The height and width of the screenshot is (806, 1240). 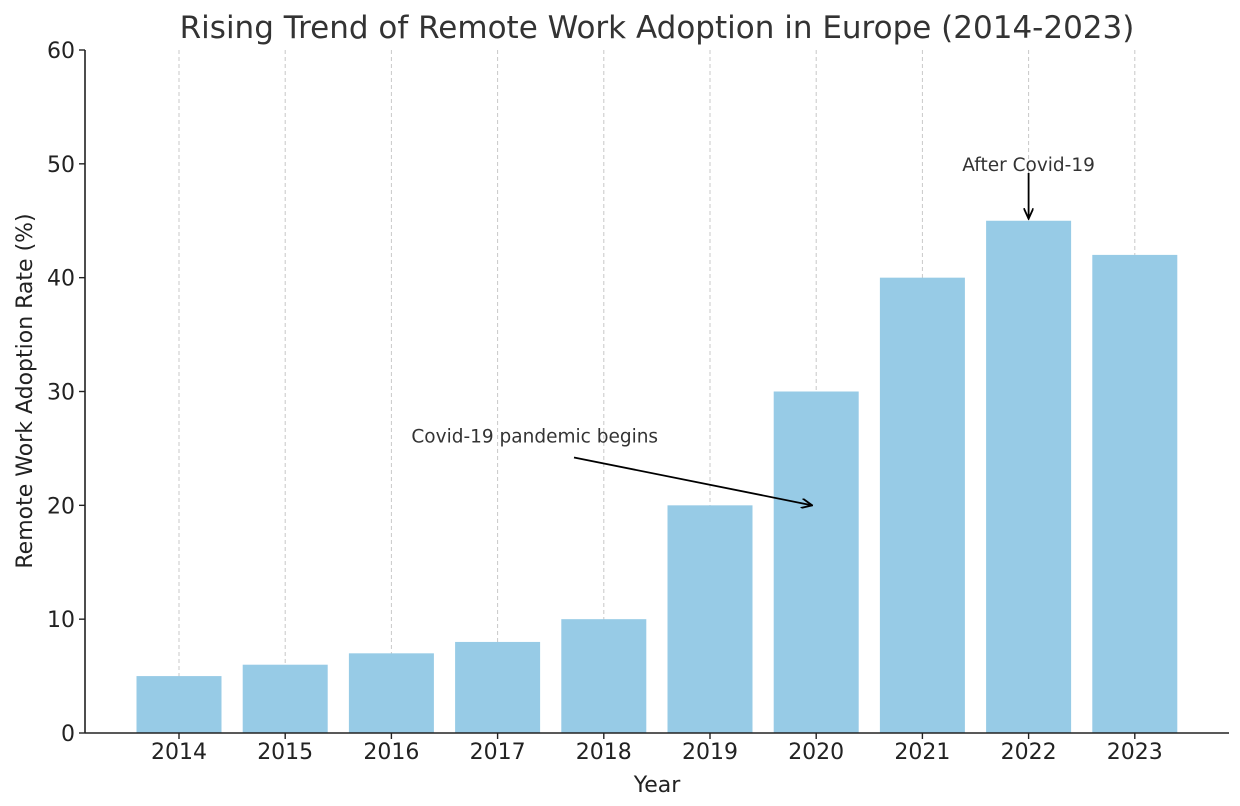 What do you see at coordinates (391, 693) in the screenshot?
I see `bar-2016` at bounding box center [391, 693].